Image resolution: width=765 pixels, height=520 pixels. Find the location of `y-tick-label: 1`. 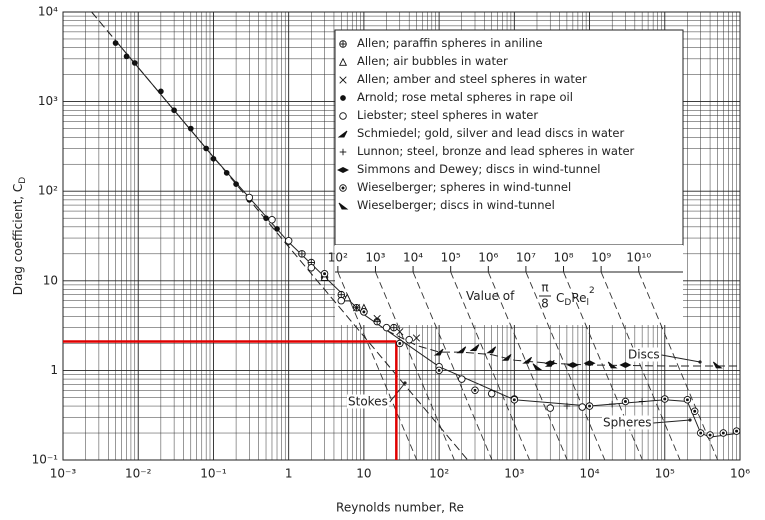

y-tick-label: 1 is located at coordinates (54, 370).